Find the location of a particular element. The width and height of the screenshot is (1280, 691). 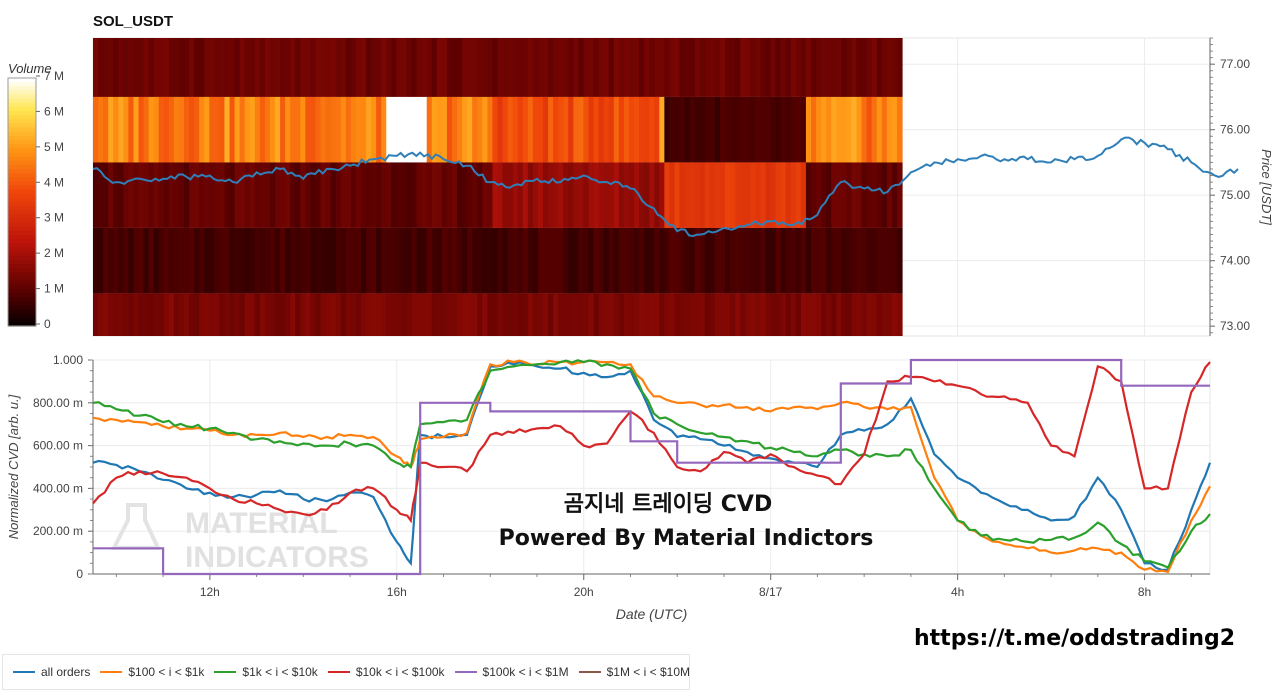

legend-item: $10k < i < $100k is located at coordinates (386, 672).